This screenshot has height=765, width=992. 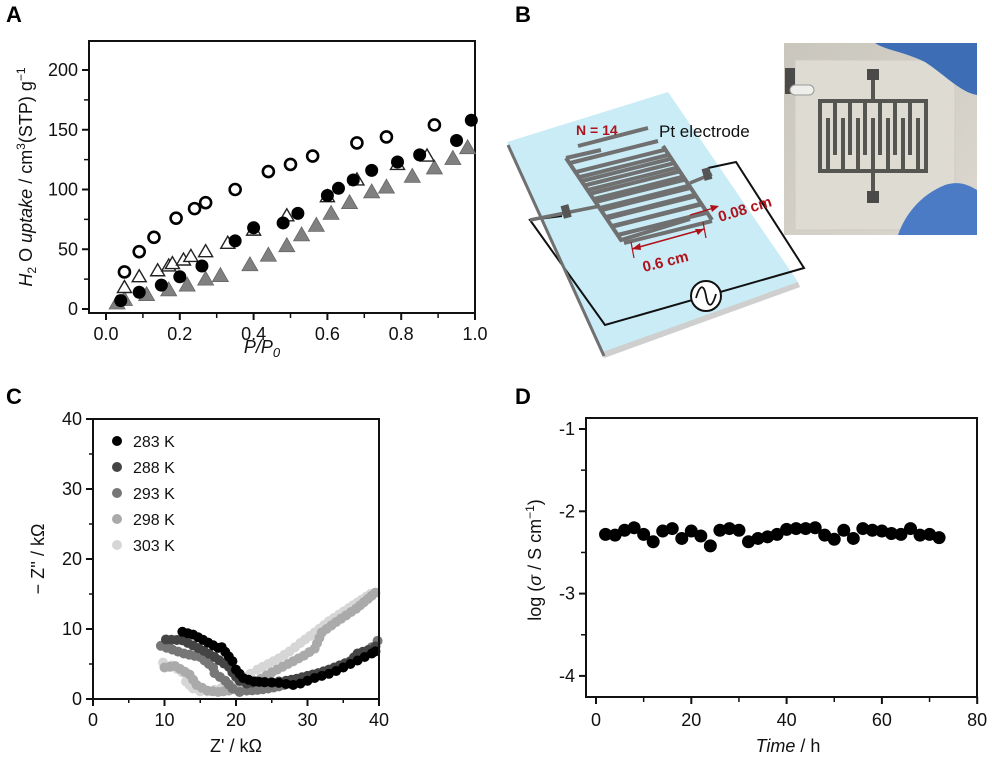 What do you see at coordinates (523, 14) in the screenshot?
I see `panel-b-letter: B` at bounding box center [523, 14].